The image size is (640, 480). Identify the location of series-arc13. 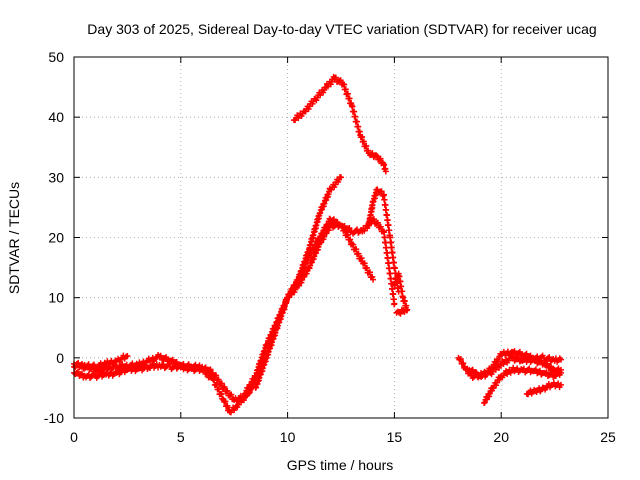
(544, 388).